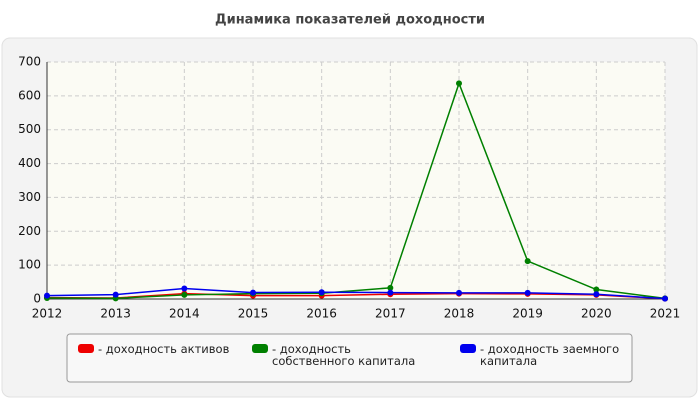 This screenshot has width=700, height=400. Describe the element at coordinates (47, 314) in the screenshot. I see `x-tick-label: 2012` at that location.